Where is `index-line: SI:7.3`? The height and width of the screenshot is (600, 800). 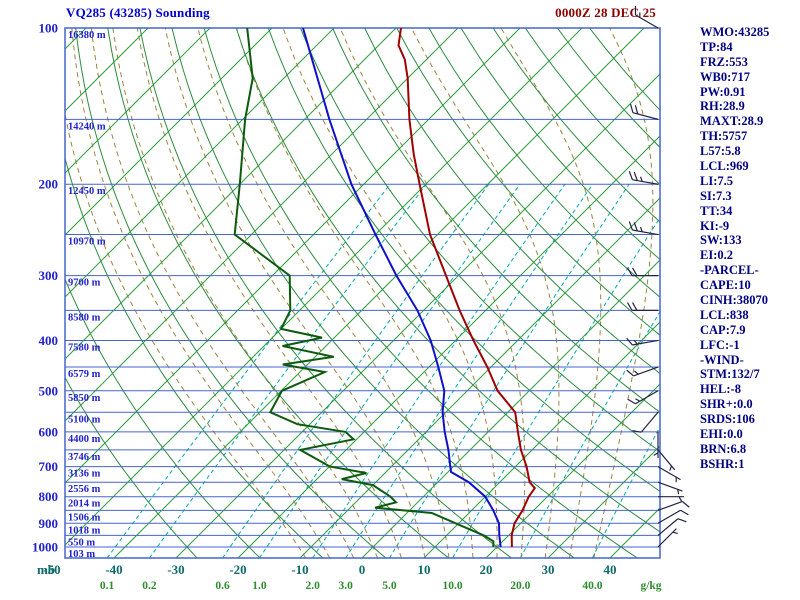
index-line: SI:7.3 is located at coordinates (716, 195).